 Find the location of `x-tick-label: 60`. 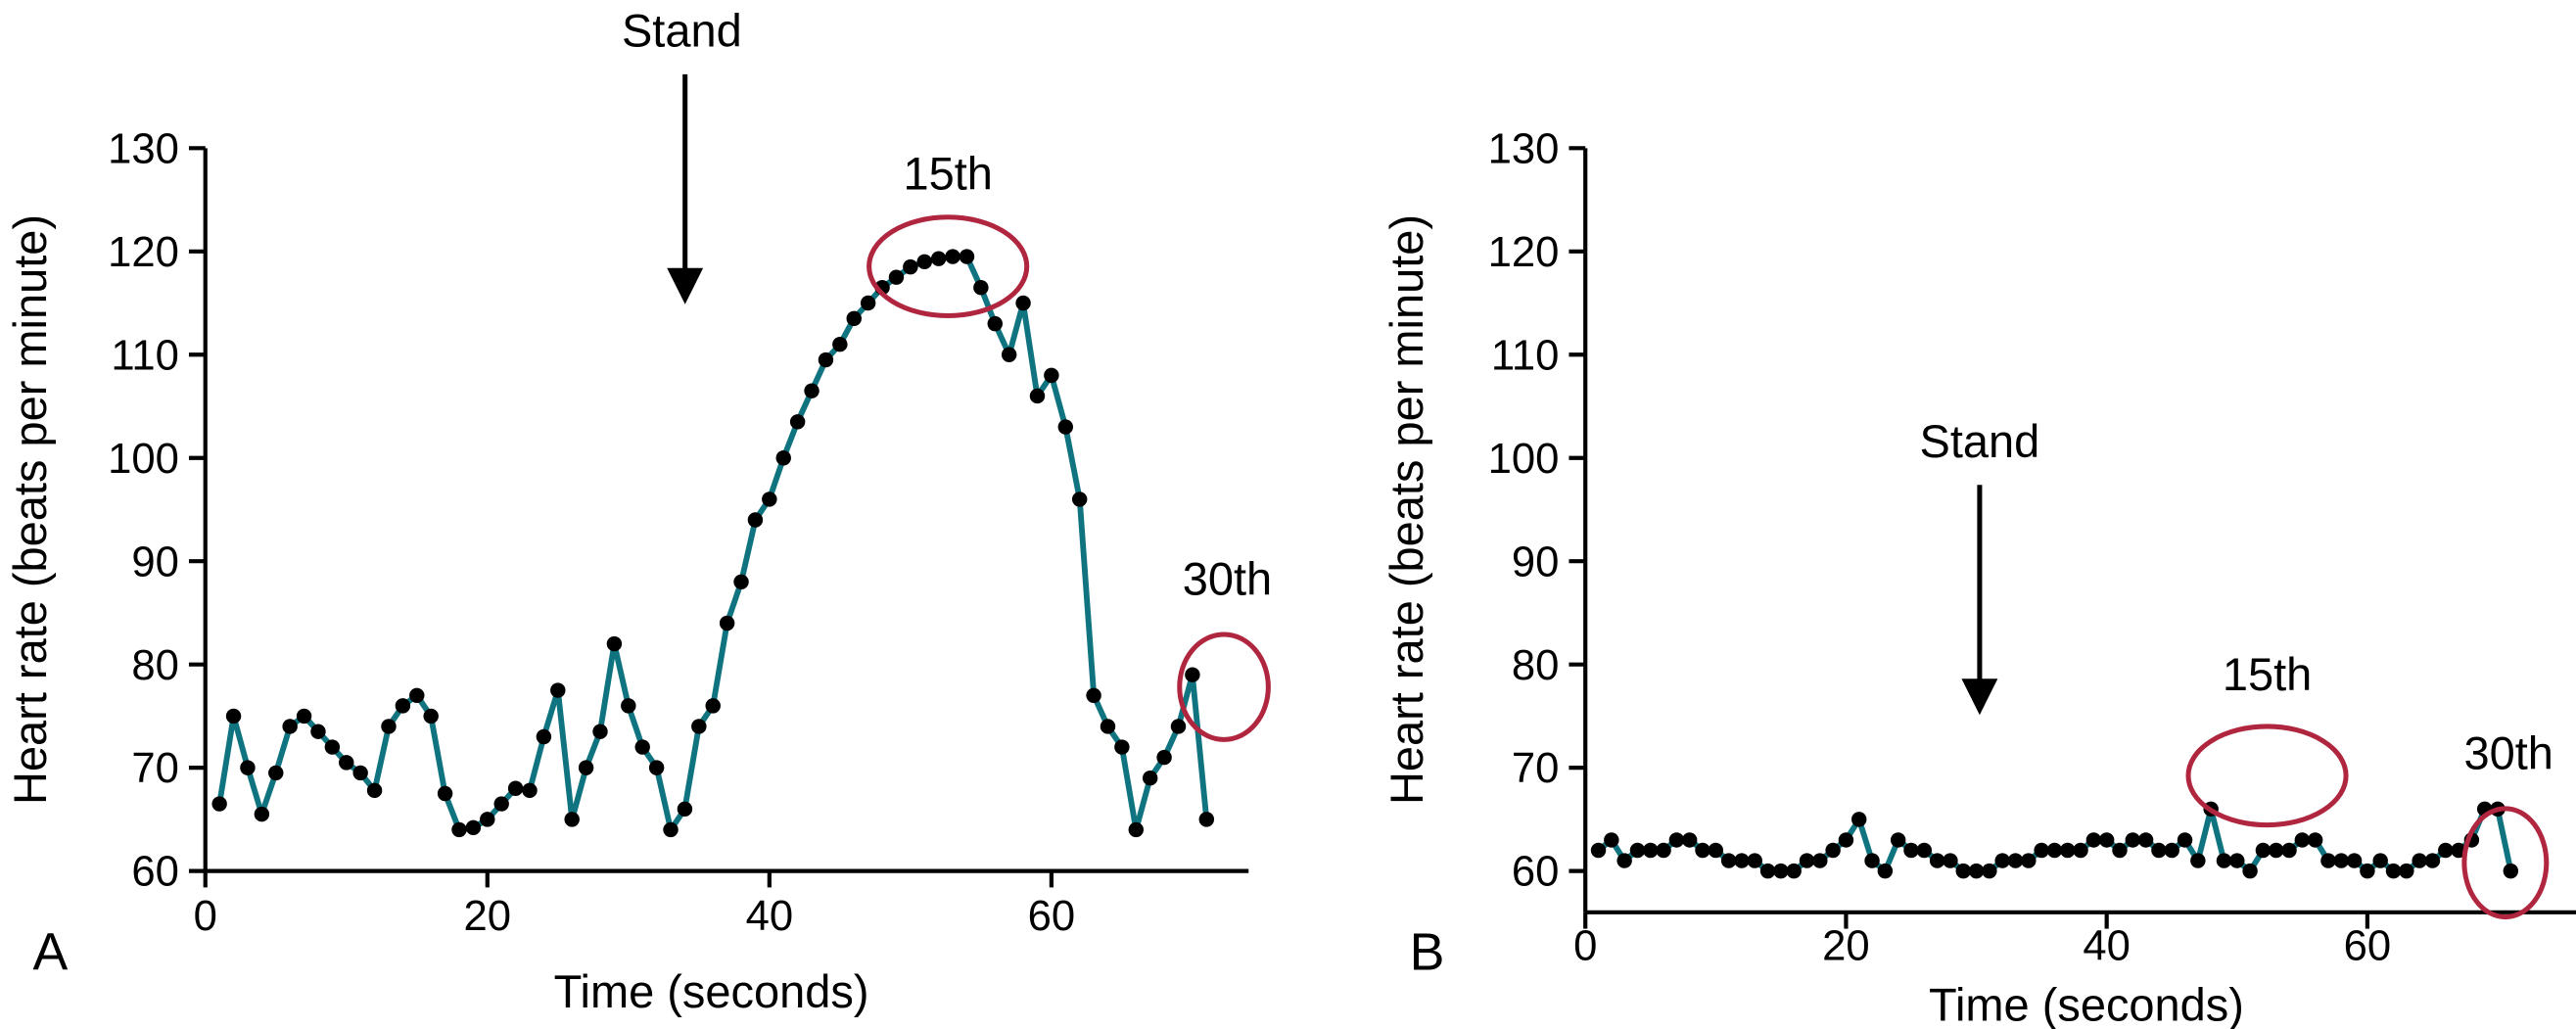

x-tick-label: 60 is located at coordinates (1052, 917).